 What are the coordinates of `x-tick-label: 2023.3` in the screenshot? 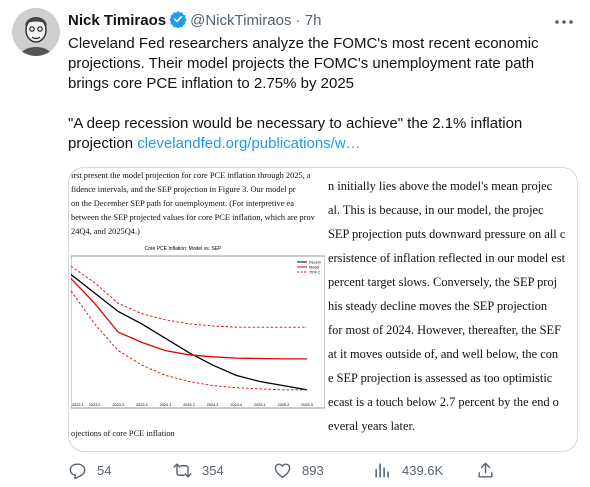 It's located at (118, 405).